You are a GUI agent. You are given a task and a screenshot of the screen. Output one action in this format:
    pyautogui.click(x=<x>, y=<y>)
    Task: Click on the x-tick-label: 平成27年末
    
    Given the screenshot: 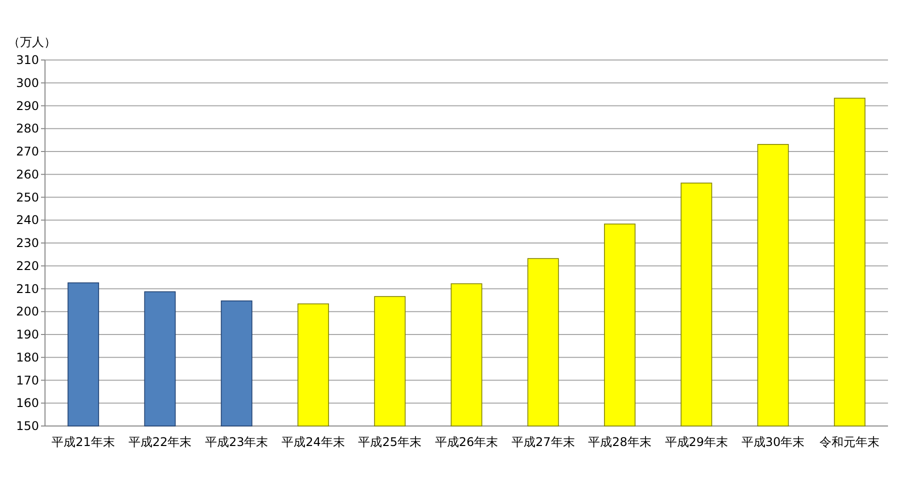 What is the action you would take?
    pyautogui.click(x=543, y=442)
    